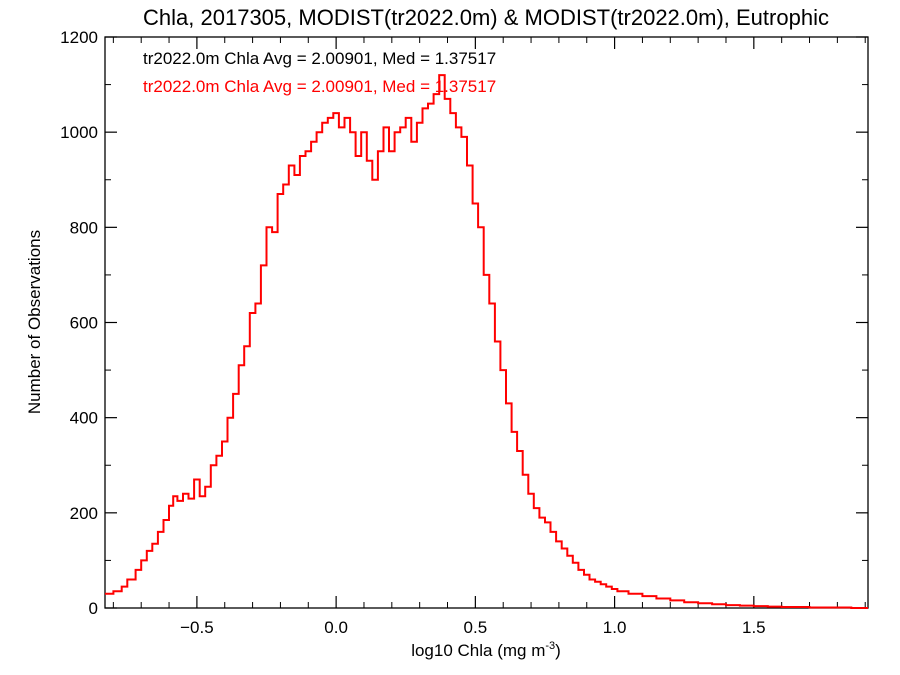  What do you see at coordinates (93, 608) in the screenshot?
I see `y-tick-label: 0` at bounding box center [93, 608].